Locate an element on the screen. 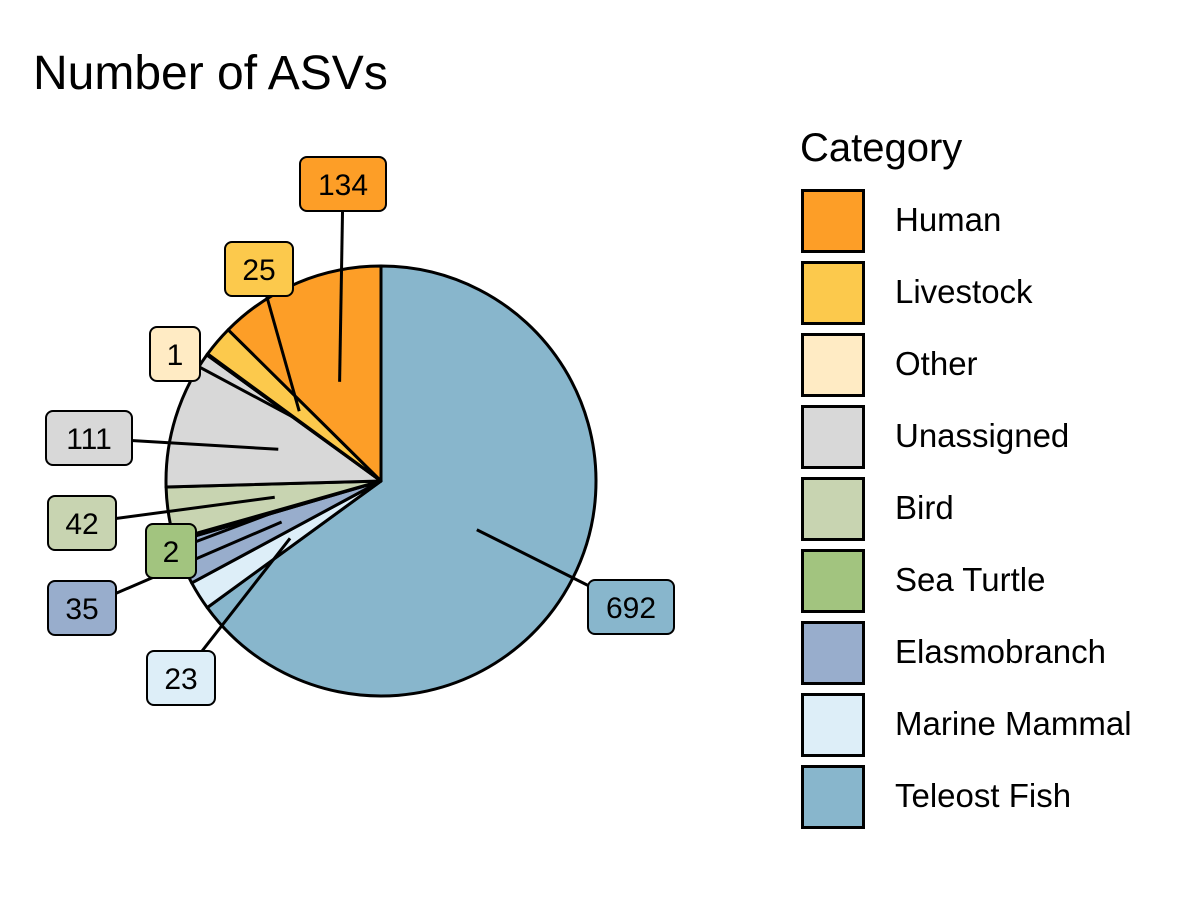 The width and height of the screenshot is (1200, 900). legend-item-teleost-fish: Teleost Fish is located at coordinates (935, 801).